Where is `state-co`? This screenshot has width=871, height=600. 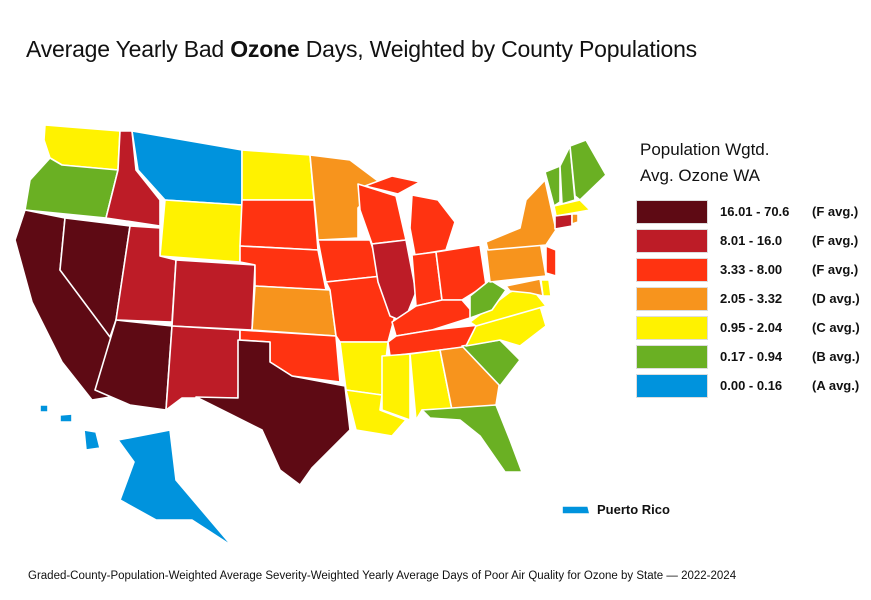
state-co is located at coordinates (213, 295).